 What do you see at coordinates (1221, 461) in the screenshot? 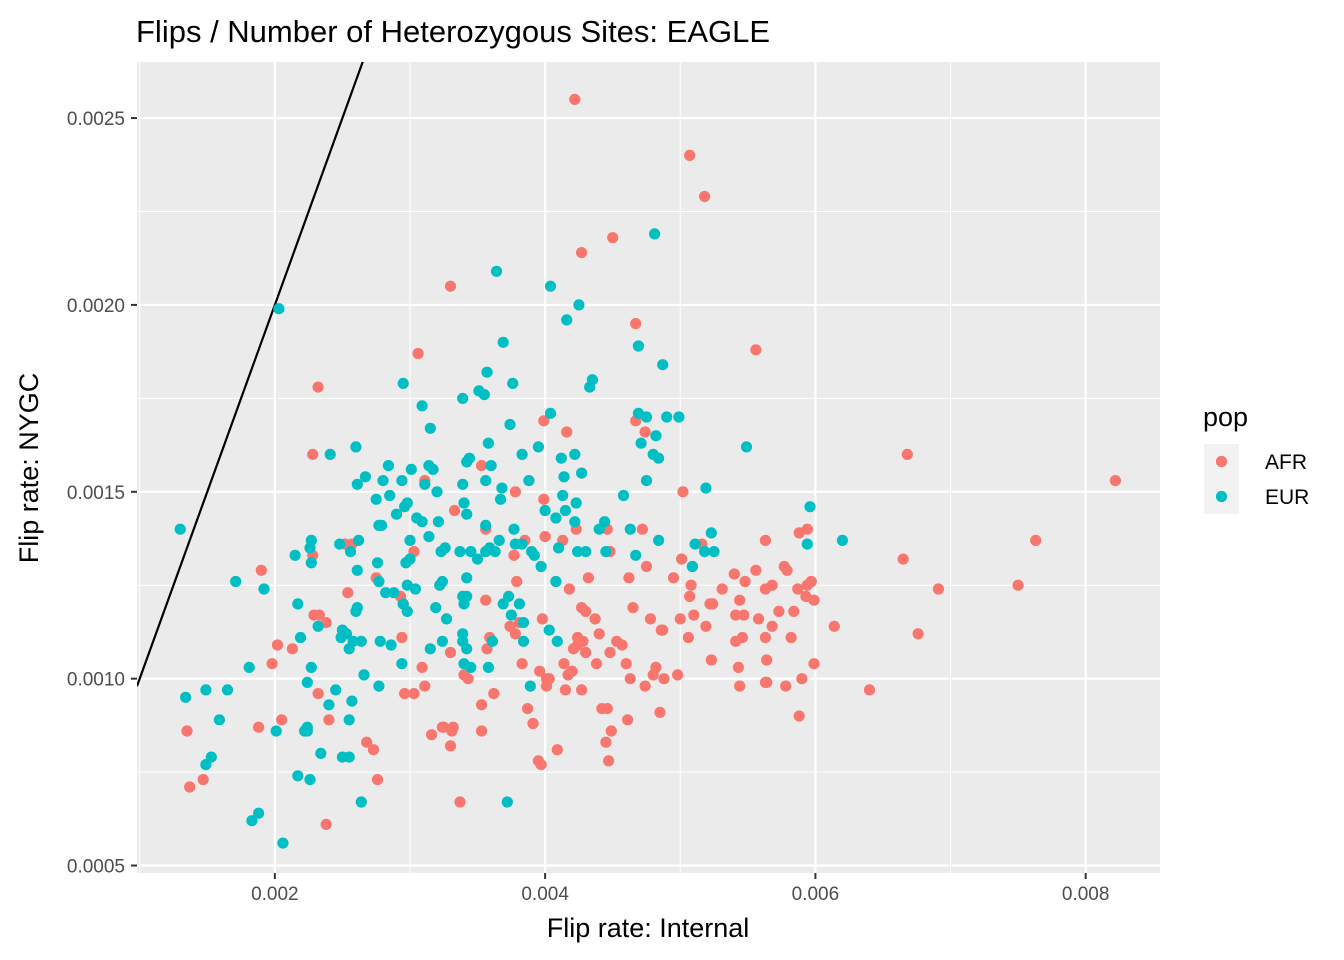
I see `legend-key-afr` at bounding box center [1221, 461].